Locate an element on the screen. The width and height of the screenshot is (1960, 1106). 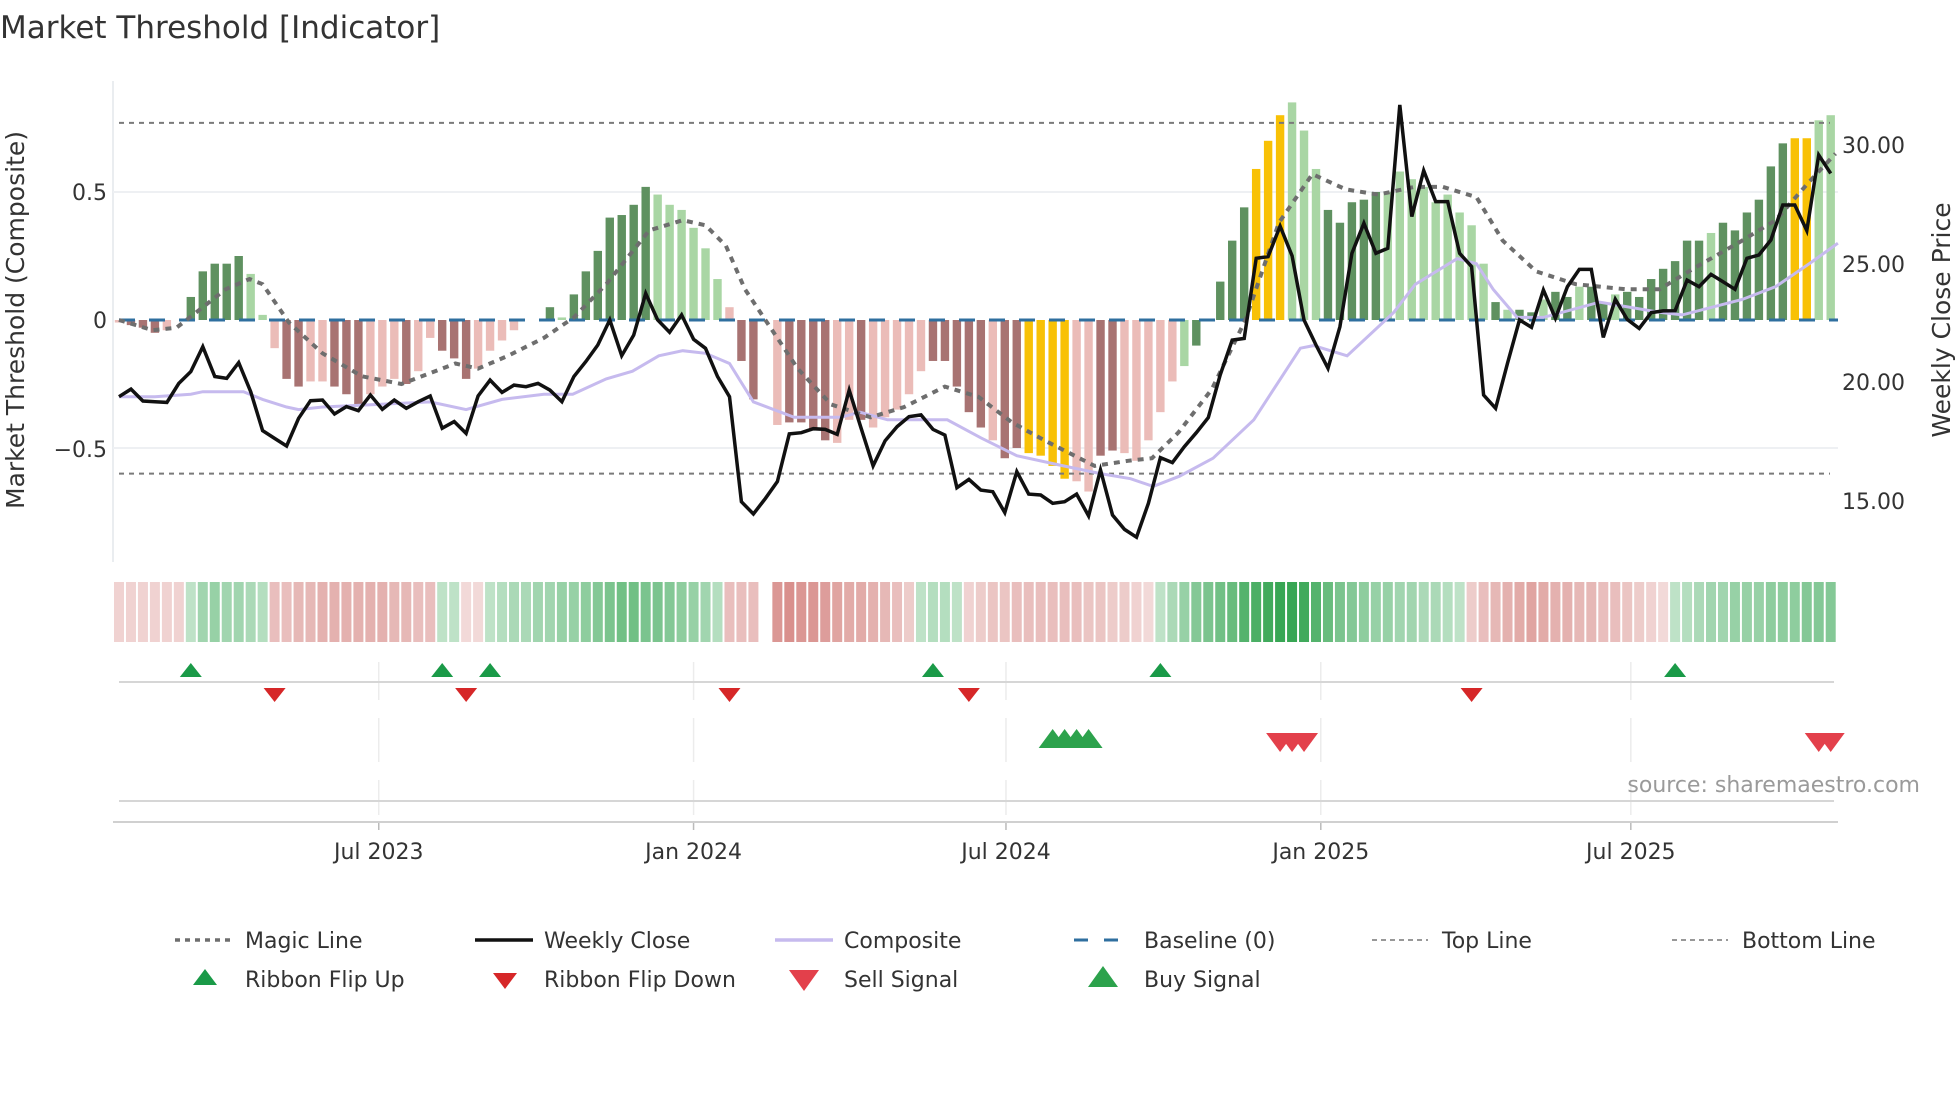
legend-item-ribbon-flip-up: Ribbon Flip Up is located at coordinates (299, 980).